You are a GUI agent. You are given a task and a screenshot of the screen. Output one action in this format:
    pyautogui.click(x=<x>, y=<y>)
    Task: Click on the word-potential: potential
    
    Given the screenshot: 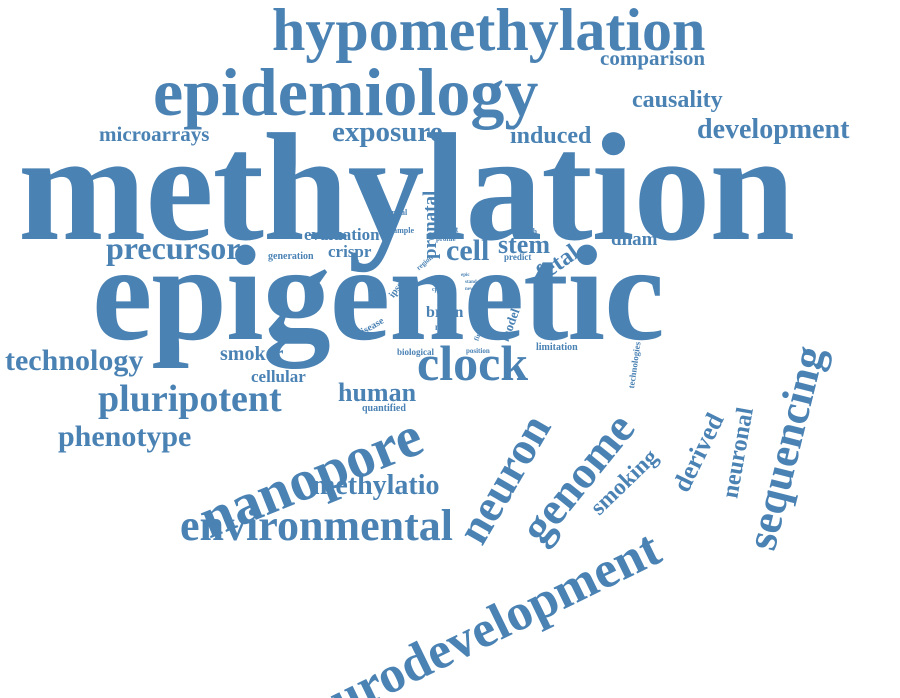 What is the action you would take?
    pyautogui.click(x=392, y=212)
    